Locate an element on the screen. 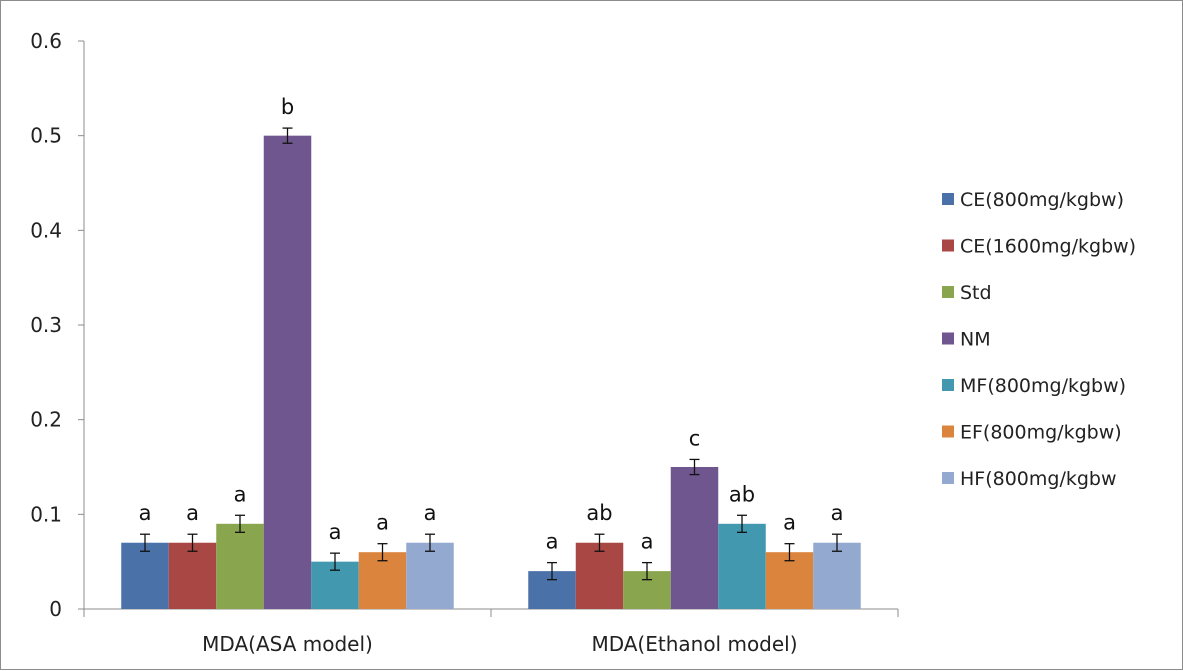 This screenshot has height=671, width=1183. significance-label: c is located at coordinates (695, 438).